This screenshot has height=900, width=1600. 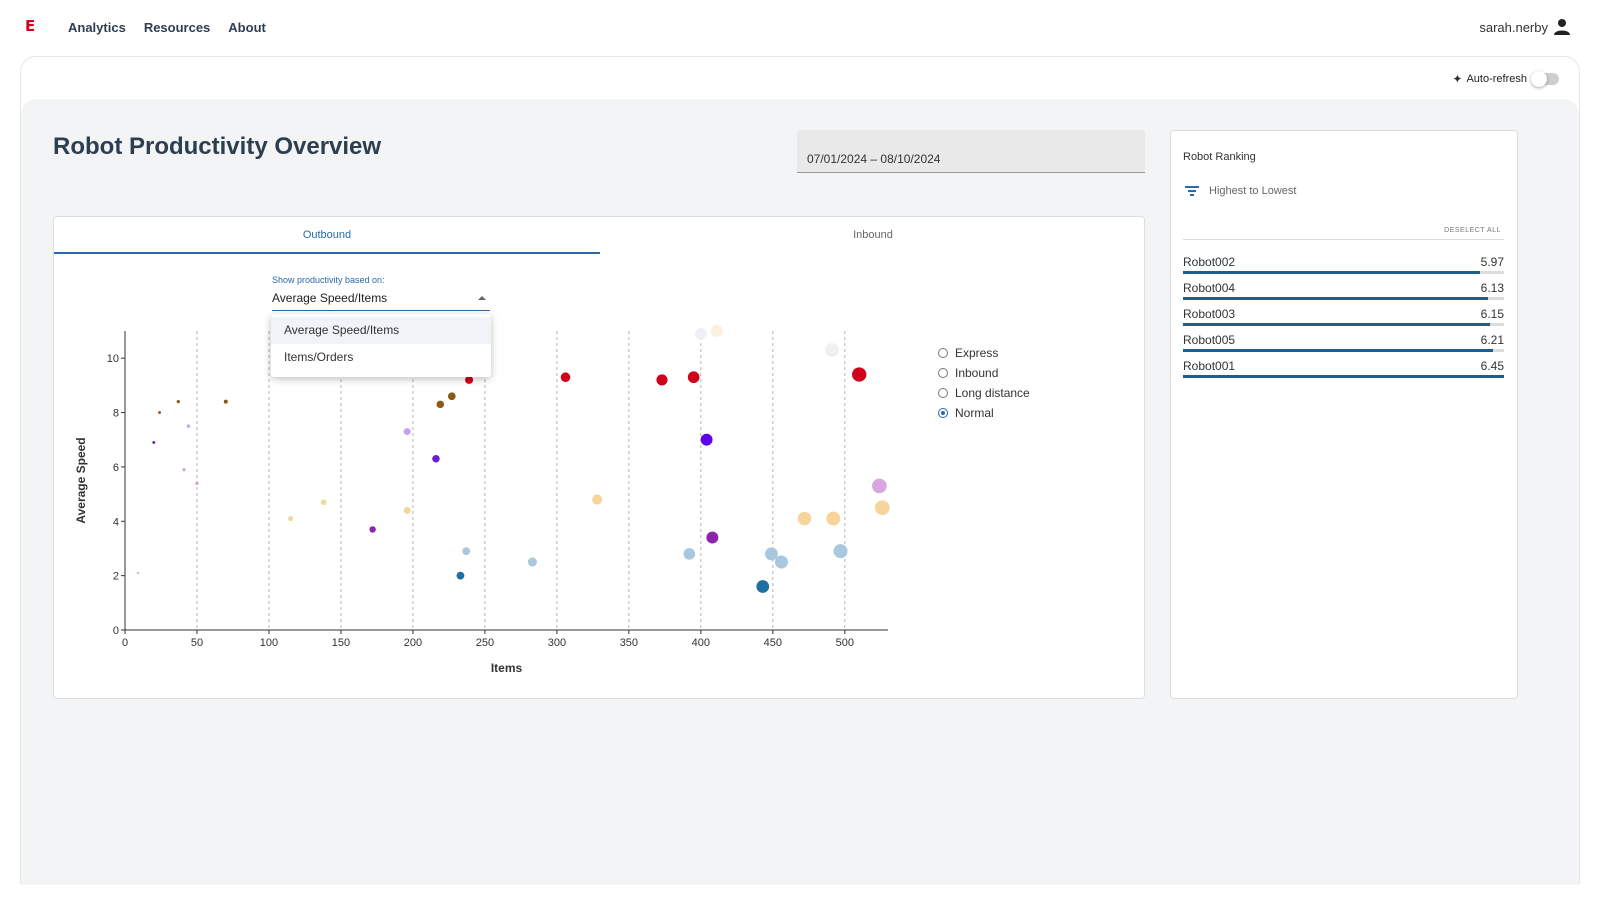 I want to click on robot-score: 6.21, so click(x=1492, y=340).